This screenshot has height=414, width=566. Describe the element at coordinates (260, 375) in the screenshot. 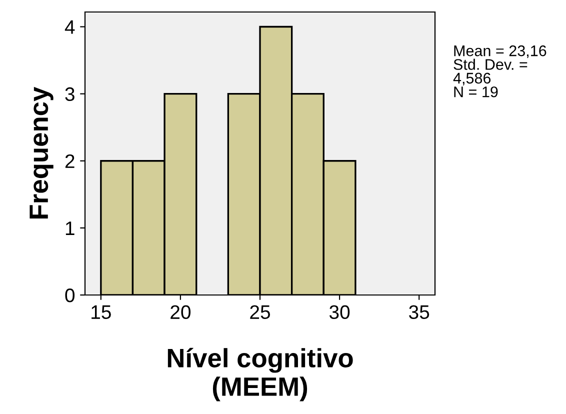

I see `x-axis-title: Nível cognitivo (MEEM)` at that location.